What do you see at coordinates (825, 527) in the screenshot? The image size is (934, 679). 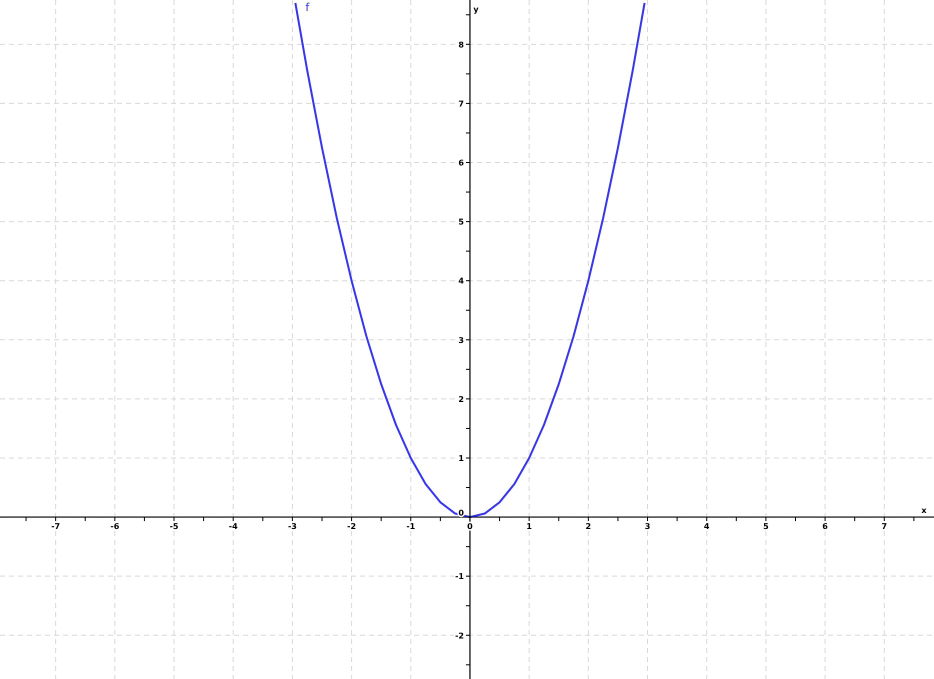 I see `x-tick-label: 6` at bounding box center [825, 527].